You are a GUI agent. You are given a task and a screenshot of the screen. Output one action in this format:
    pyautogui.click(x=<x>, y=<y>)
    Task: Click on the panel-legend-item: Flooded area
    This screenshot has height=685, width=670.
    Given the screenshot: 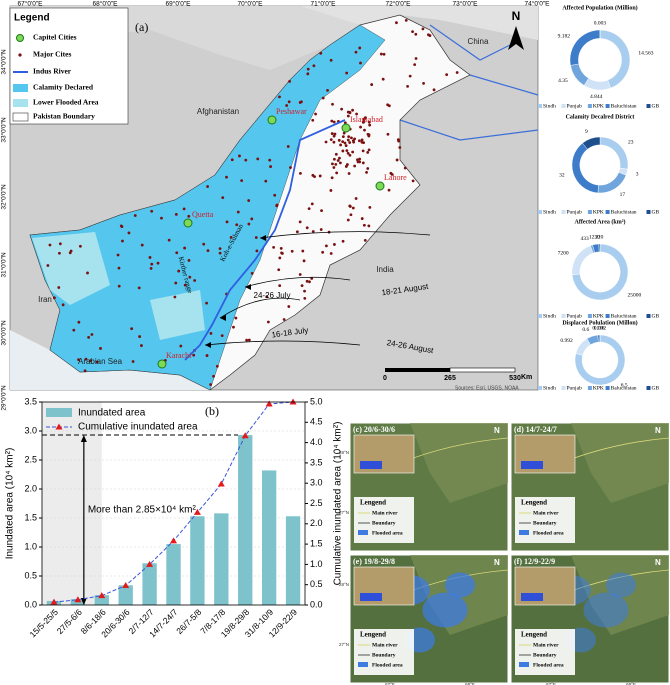 What is the action you would take?
    pyautogui.click(x=387, y=533)
    